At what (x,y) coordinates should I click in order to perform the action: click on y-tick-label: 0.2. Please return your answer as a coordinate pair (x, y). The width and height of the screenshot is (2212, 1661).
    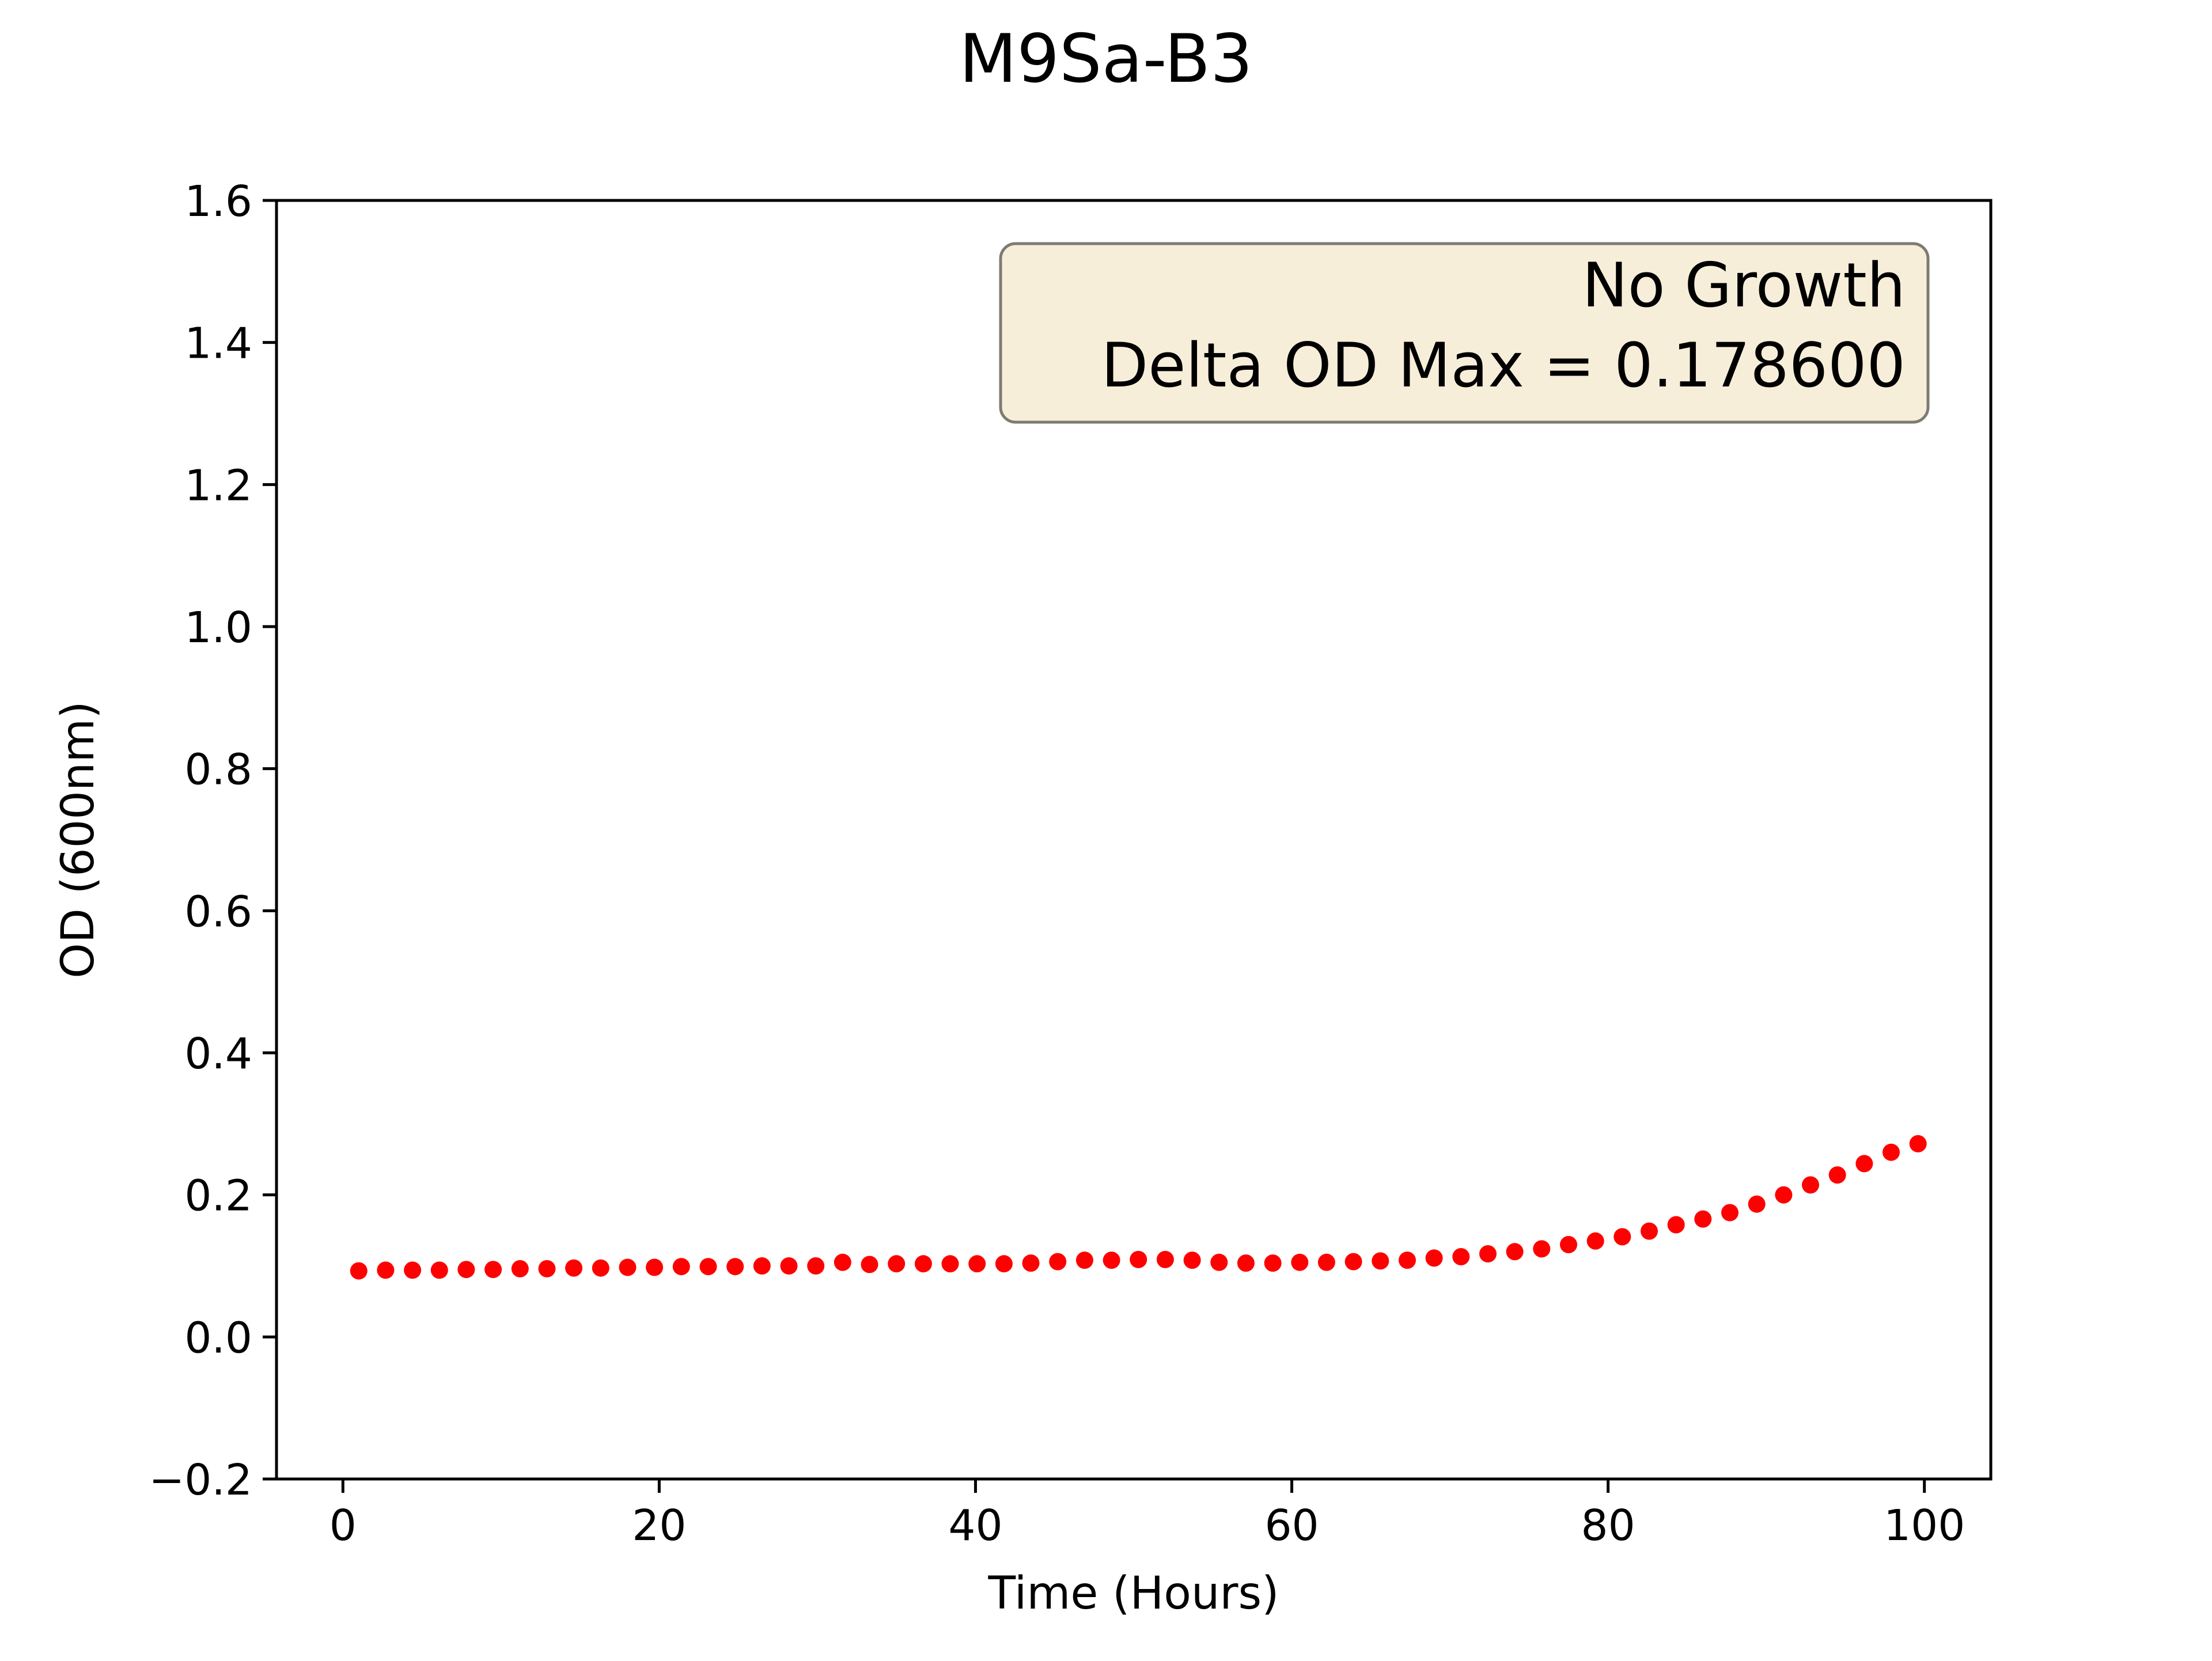
    Looking at the image, I should click on (218, 1196).